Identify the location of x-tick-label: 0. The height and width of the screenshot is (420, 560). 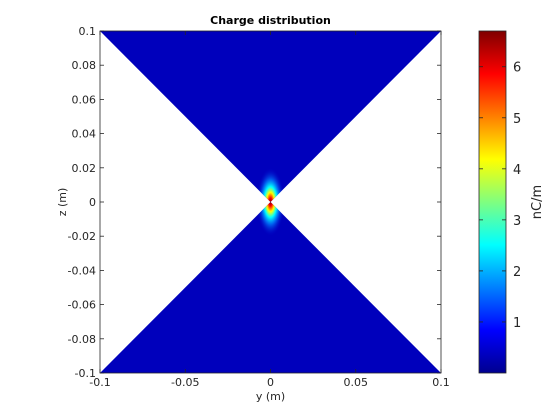
(270, 382).